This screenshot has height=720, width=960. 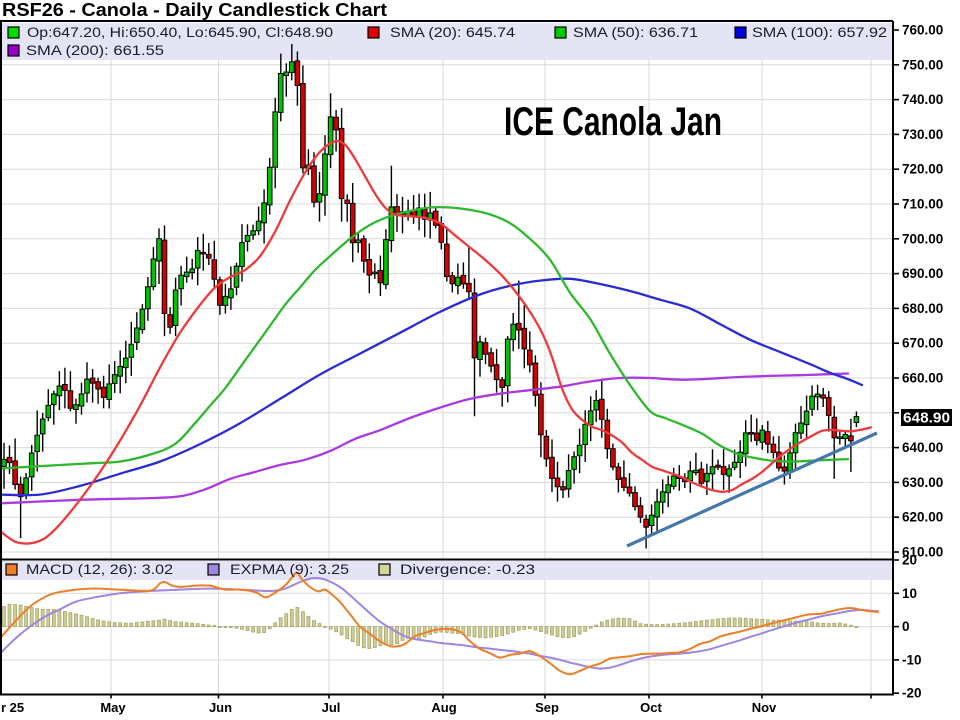 What do you see at coordinates (922, 169) in the screenshot?
I see `svg-text: 720.00` at bounding box center [922, 169].